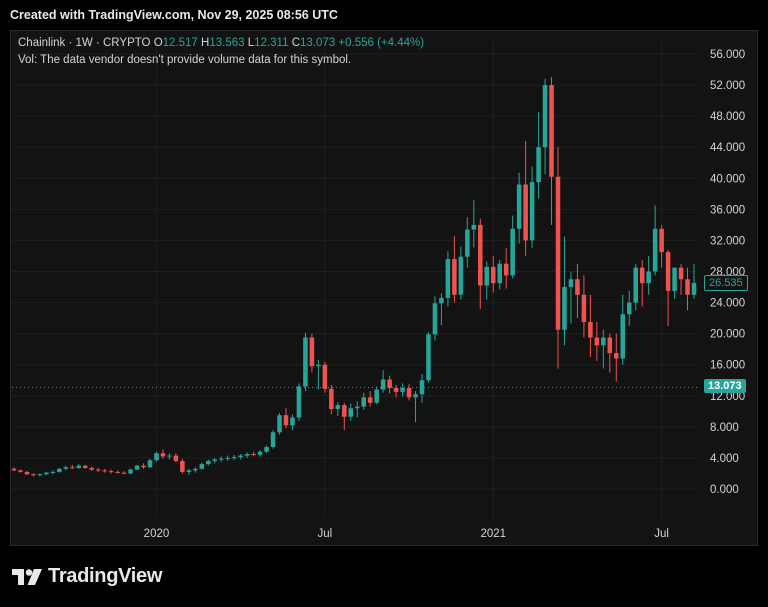  What do you see at coordinates (727, 148) in the screenshot?
I see `y-tick-label: 44.000` at bounding box center [727, 148].